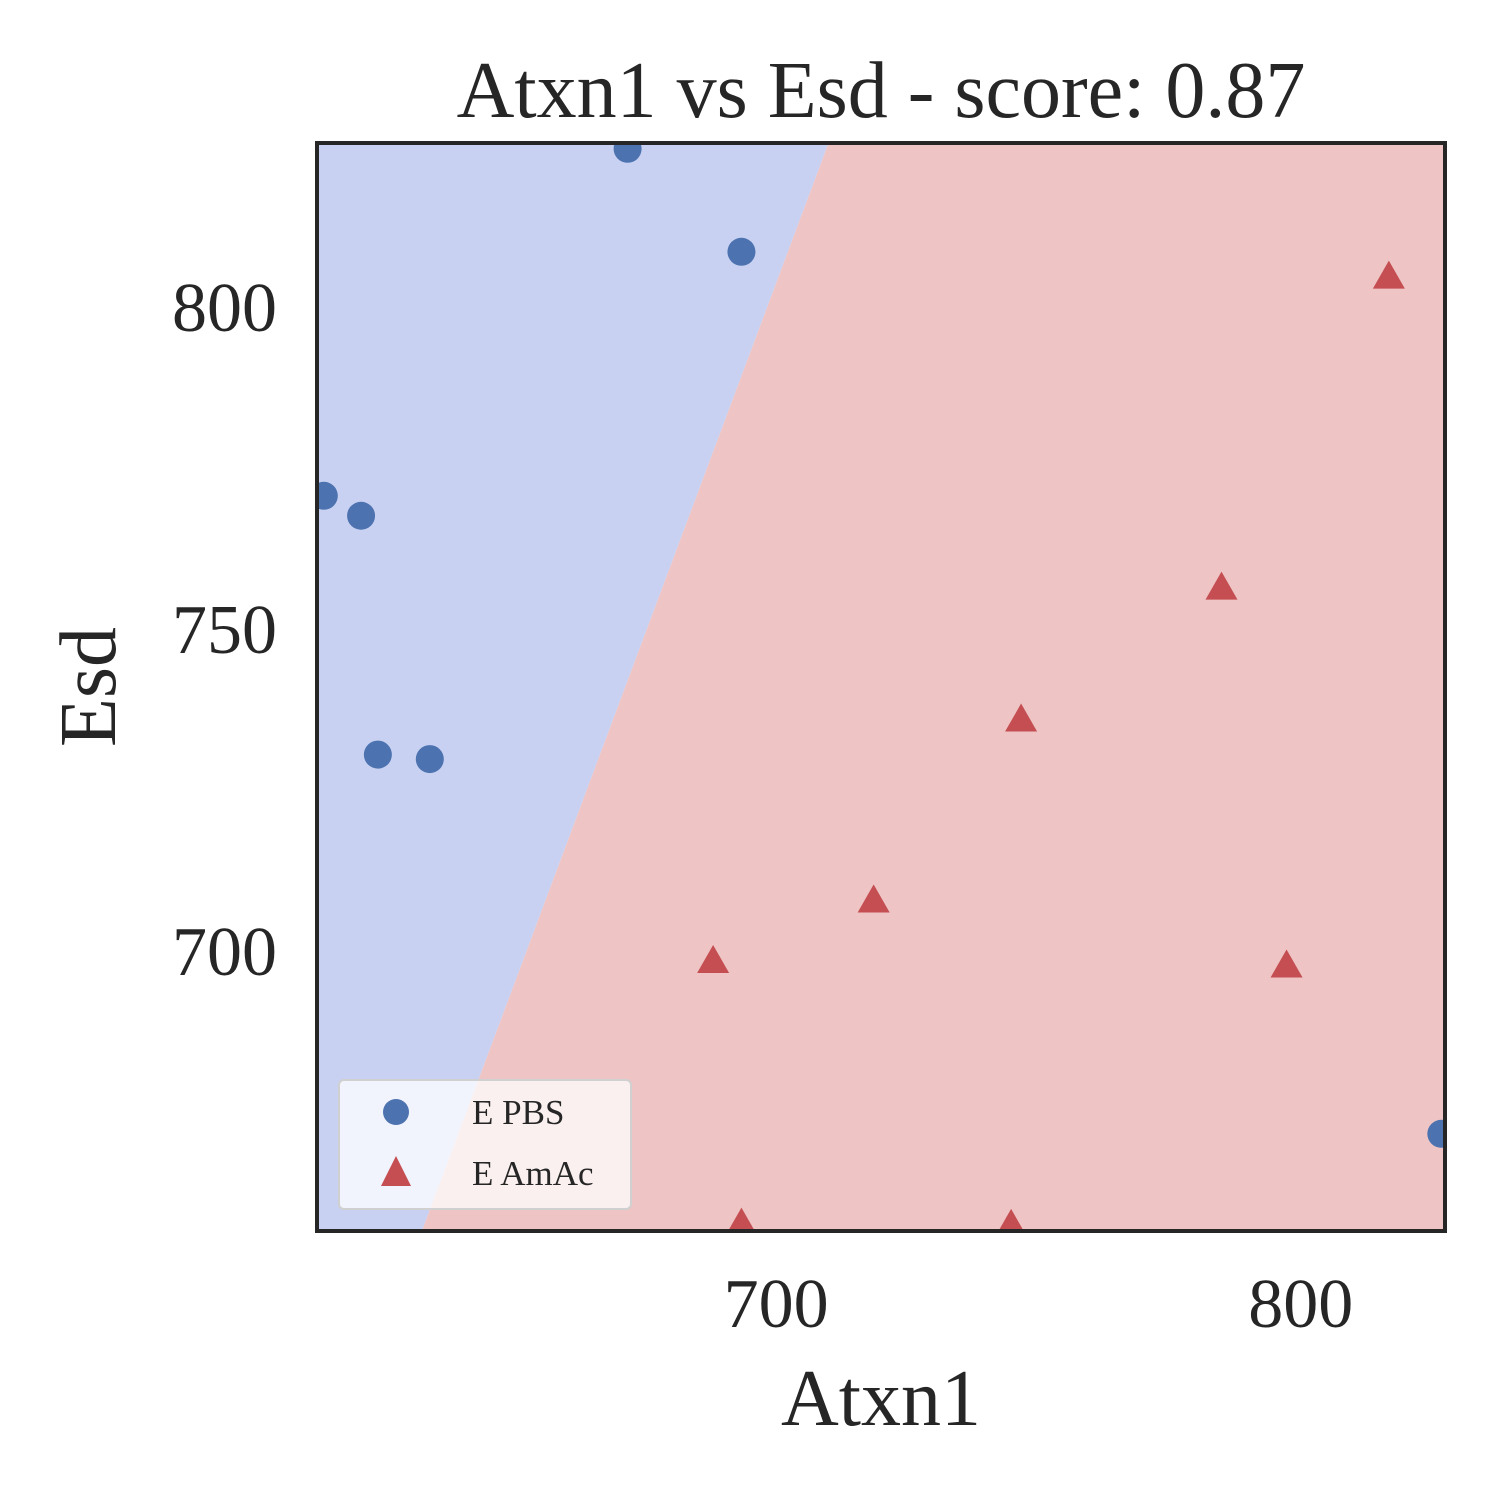 Image resolution: width=1500 pixels, height=1500 pixels. What do you see at coordinates (881, 91) in the screenshot?
I see `chart-title: Atxn1 vs Esd - score: 0.87` at bounding box center [881, 91].